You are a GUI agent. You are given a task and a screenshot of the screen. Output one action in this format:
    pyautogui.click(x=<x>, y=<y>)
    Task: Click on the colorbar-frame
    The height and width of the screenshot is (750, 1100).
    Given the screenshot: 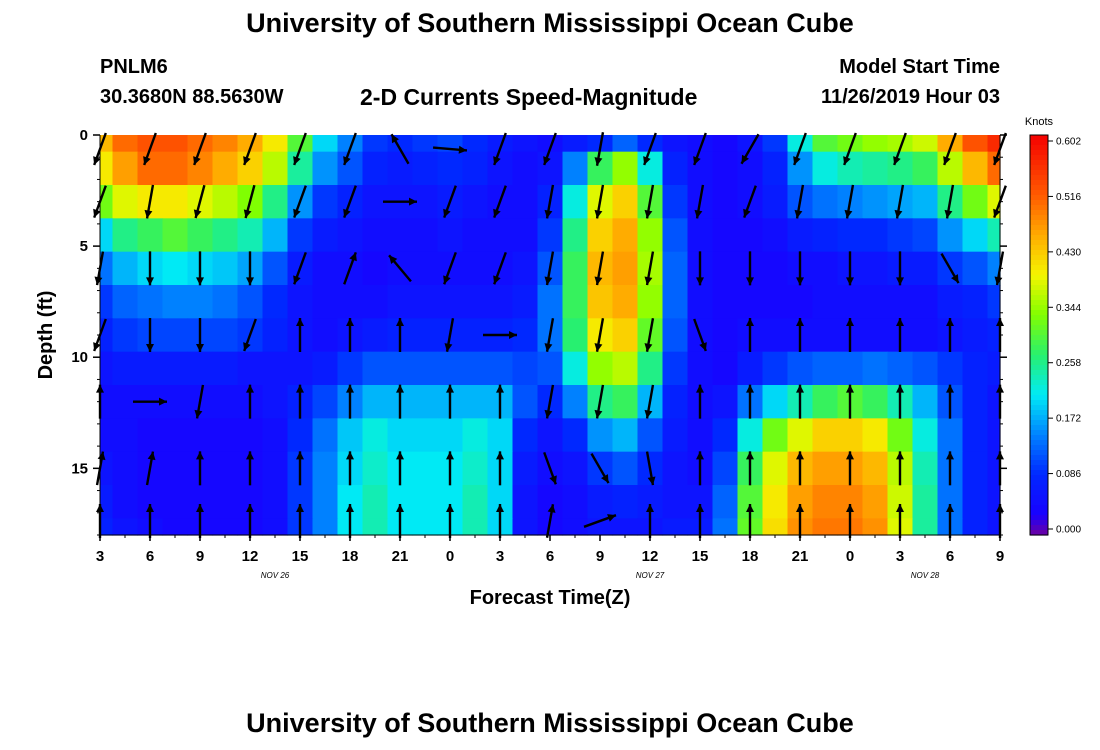 What is the action you would take?
    pyautogui.click(x=1039, y=335)
    